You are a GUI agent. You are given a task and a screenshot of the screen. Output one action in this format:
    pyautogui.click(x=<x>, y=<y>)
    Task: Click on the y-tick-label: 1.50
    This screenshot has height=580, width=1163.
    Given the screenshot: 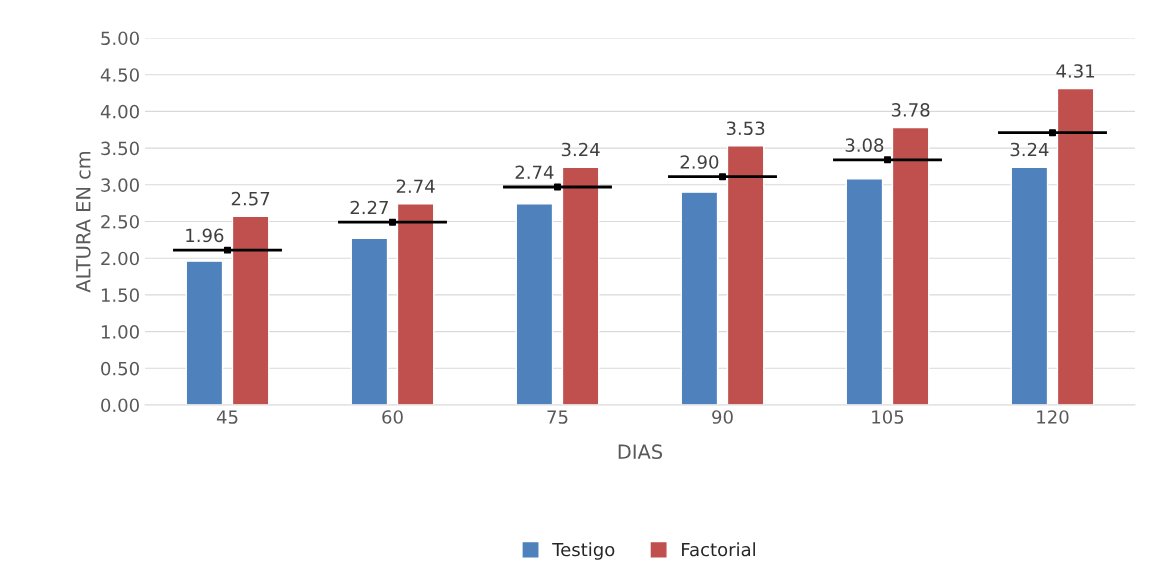 What is the action you would take?
    pyautogui.click(x=120, y=295)
    